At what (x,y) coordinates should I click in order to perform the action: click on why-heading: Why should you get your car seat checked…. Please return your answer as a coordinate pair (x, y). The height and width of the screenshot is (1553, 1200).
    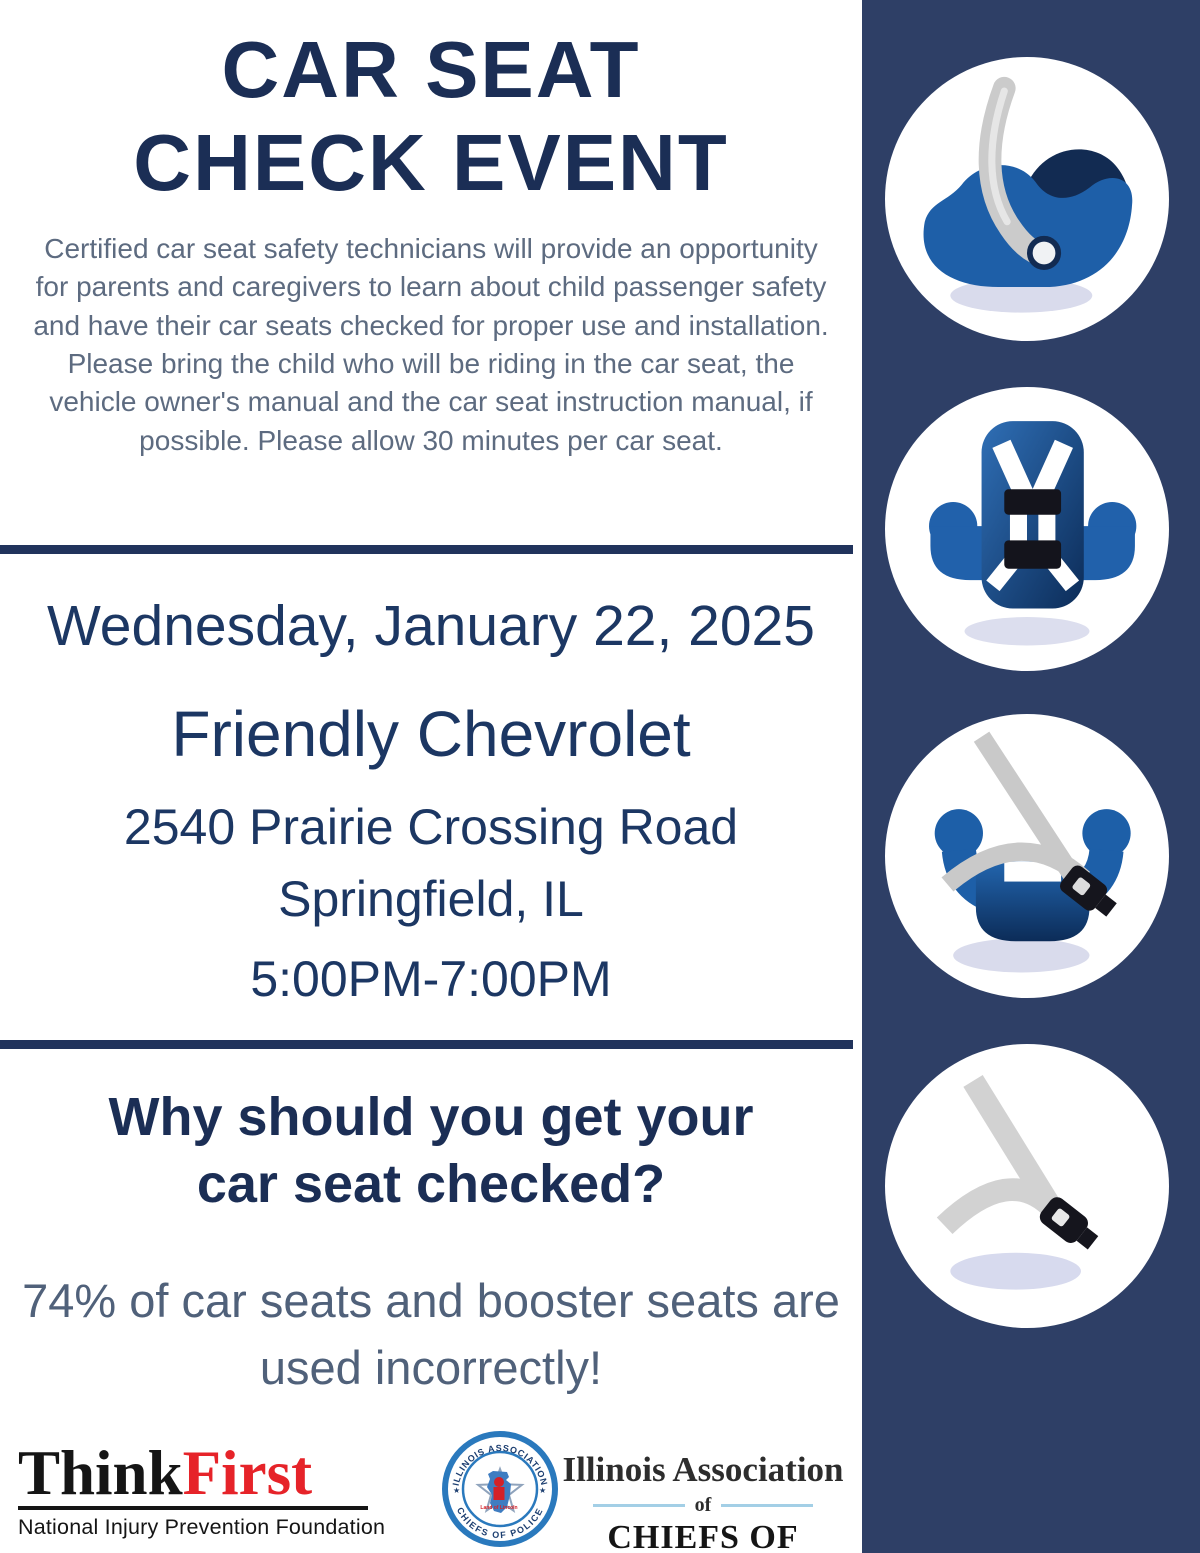
    Looking at the image, I should click on (431, 1151).